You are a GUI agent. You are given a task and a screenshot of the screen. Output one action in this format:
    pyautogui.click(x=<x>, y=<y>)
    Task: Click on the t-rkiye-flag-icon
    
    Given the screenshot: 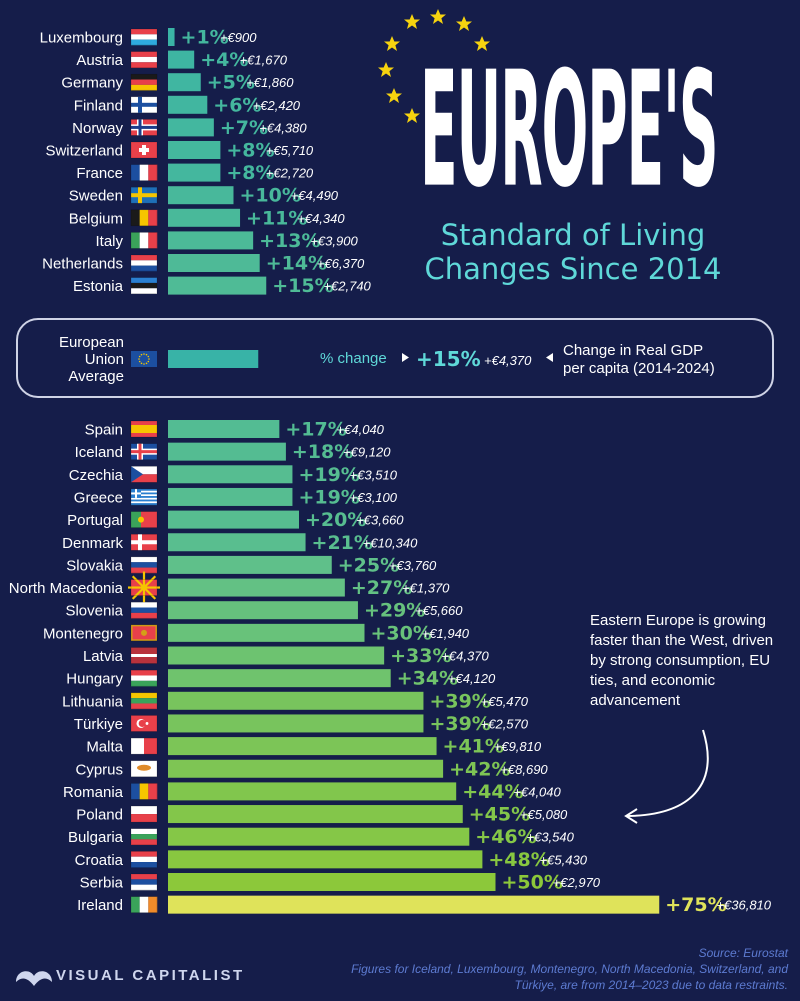 What is the action you would take?
    pyautogui.click(x=144, y=723)
    